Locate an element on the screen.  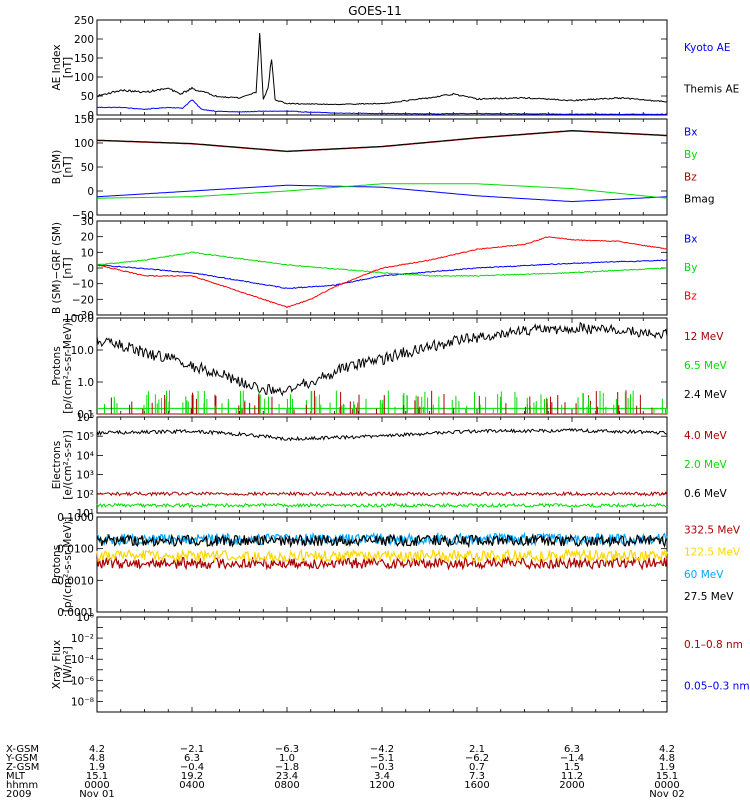
y-axis-label: AE Index is located at coordinates (57, 67).